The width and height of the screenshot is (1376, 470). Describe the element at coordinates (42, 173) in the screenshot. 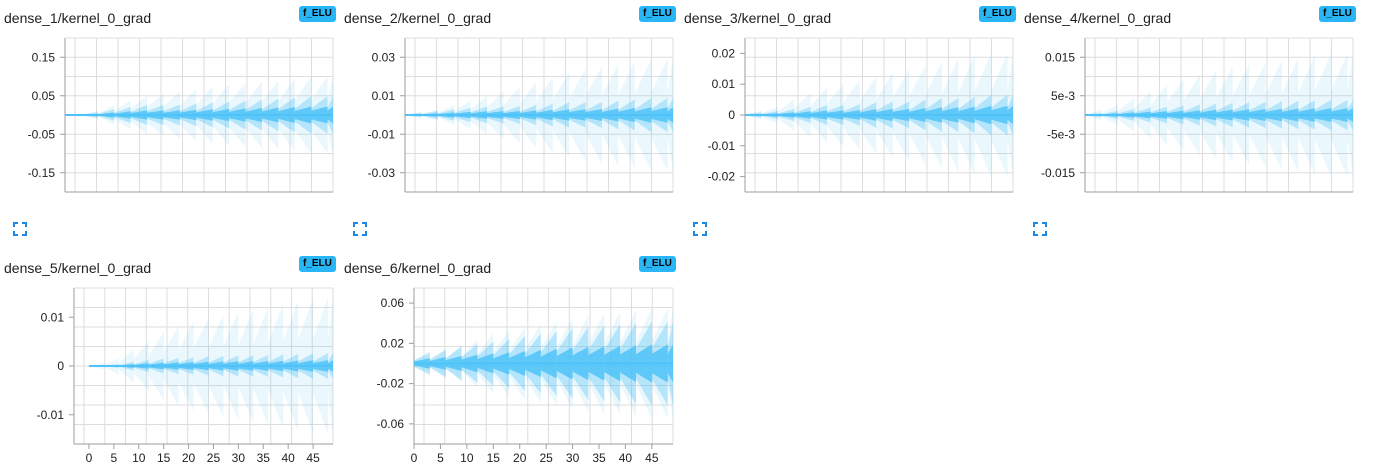

I see `y-tick-label: -0.15` at that location.